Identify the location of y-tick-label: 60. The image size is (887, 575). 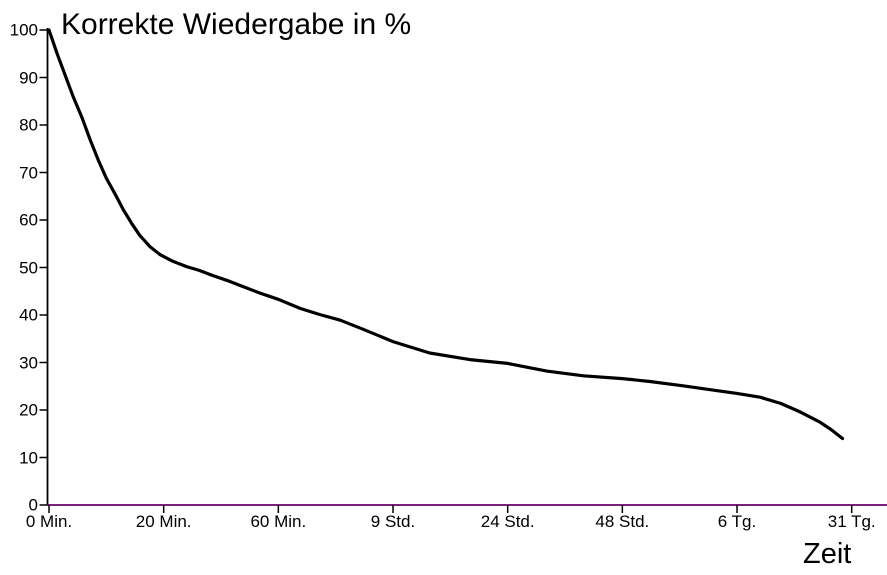
(28, 220).